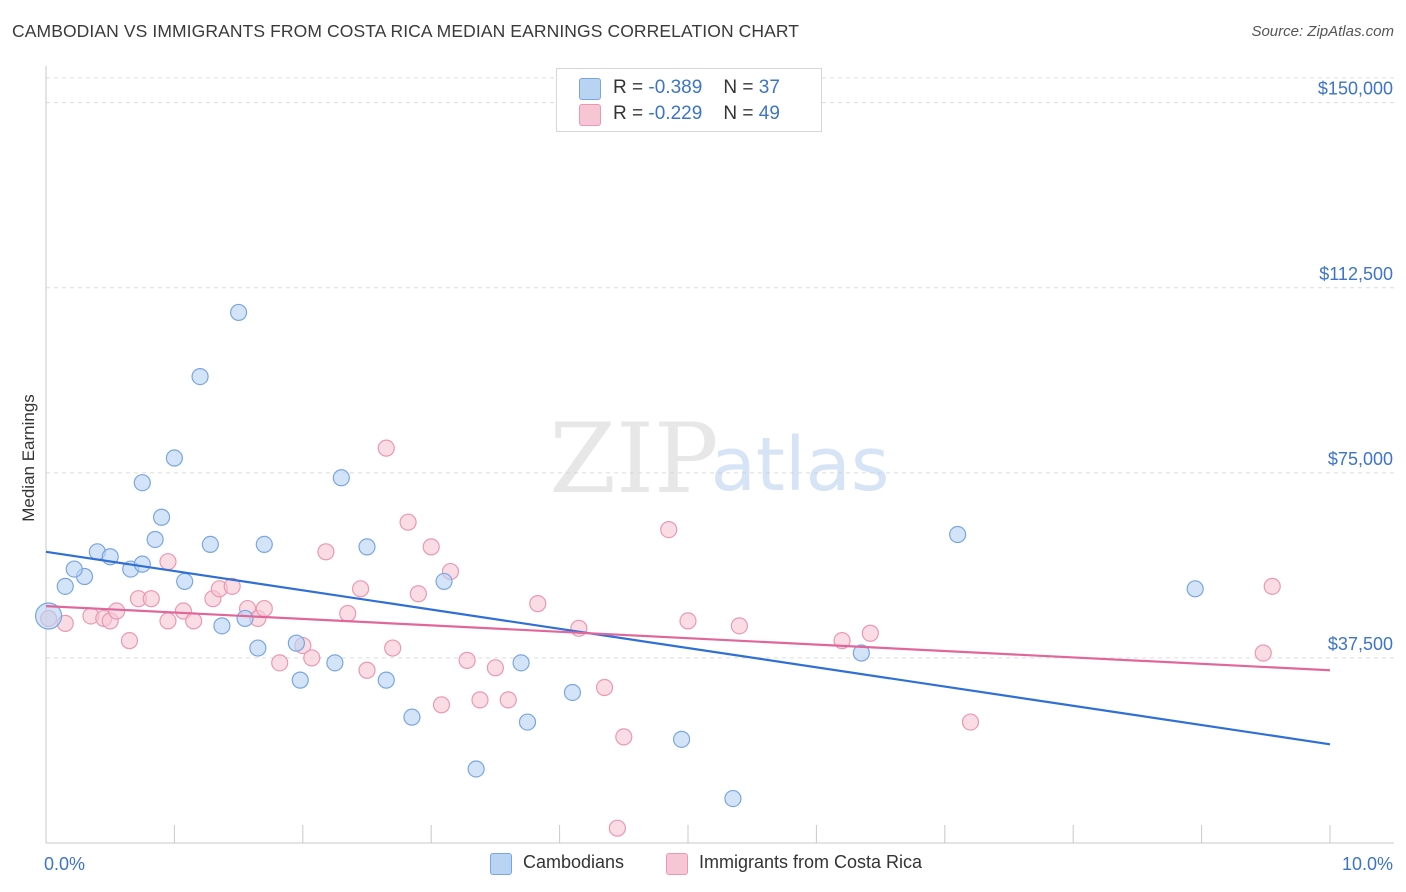 This screenshot has width=1406, height=892. Describe the element at coordinates (811, 862) in the screenshot. I see `bottom-legend-label-costa-rica: Immigrants from Costa Rica` at that location.